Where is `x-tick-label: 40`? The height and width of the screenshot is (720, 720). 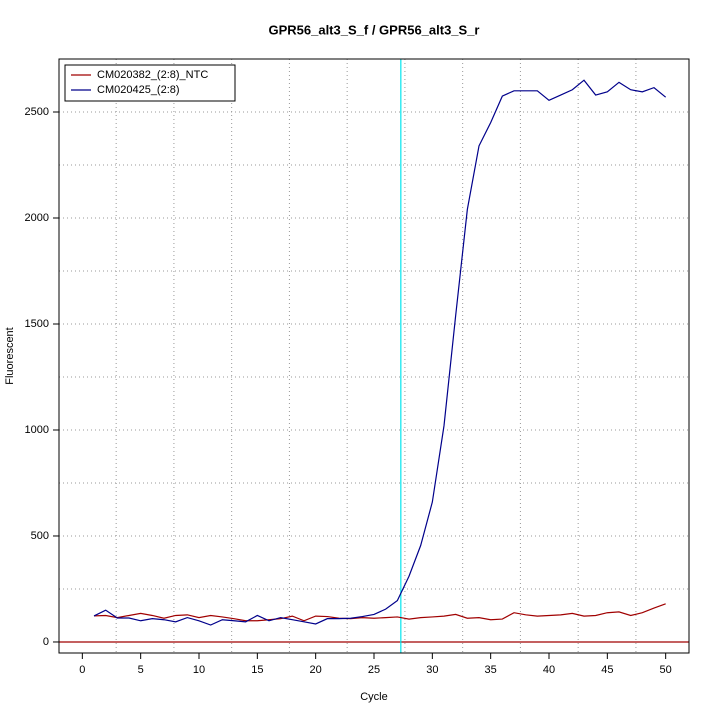 x-tick-label: 40 is located at coordinates (549, 670).